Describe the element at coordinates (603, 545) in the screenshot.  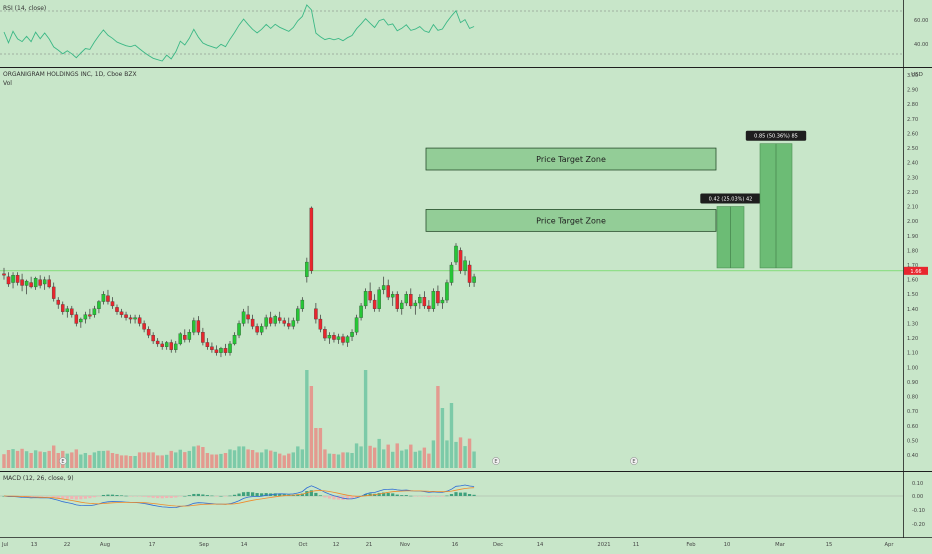
I see `time-tick-label: 2021` at that location.